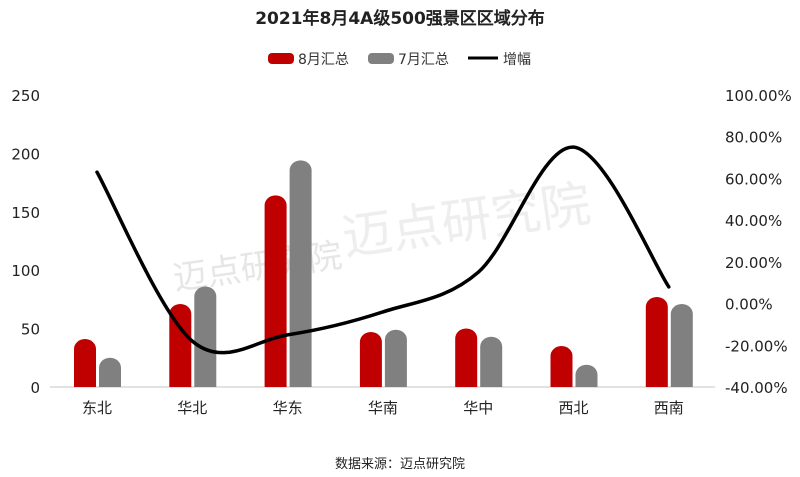 This screenshot has height=477, width=800. Describe the element at coordinates (383, 408) in the screenshot. I see `x-tick-label: 华南` at that location.